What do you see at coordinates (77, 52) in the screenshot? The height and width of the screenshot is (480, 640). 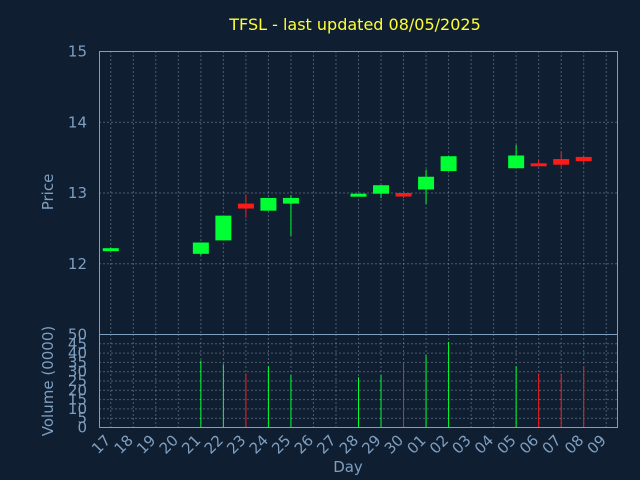 I see `price-tick-label: 15` at bounding box center [77, 52].